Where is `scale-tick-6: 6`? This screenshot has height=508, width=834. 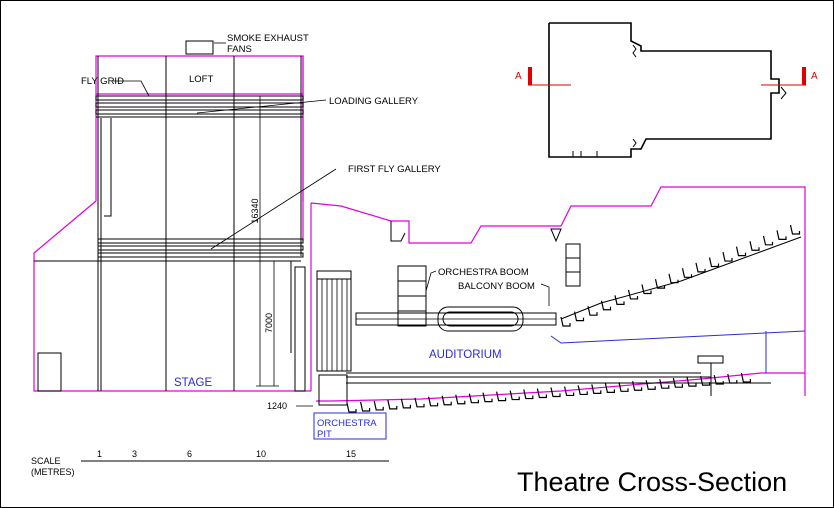
scale-tick-6: 6 is located at coordinates (189, 454).